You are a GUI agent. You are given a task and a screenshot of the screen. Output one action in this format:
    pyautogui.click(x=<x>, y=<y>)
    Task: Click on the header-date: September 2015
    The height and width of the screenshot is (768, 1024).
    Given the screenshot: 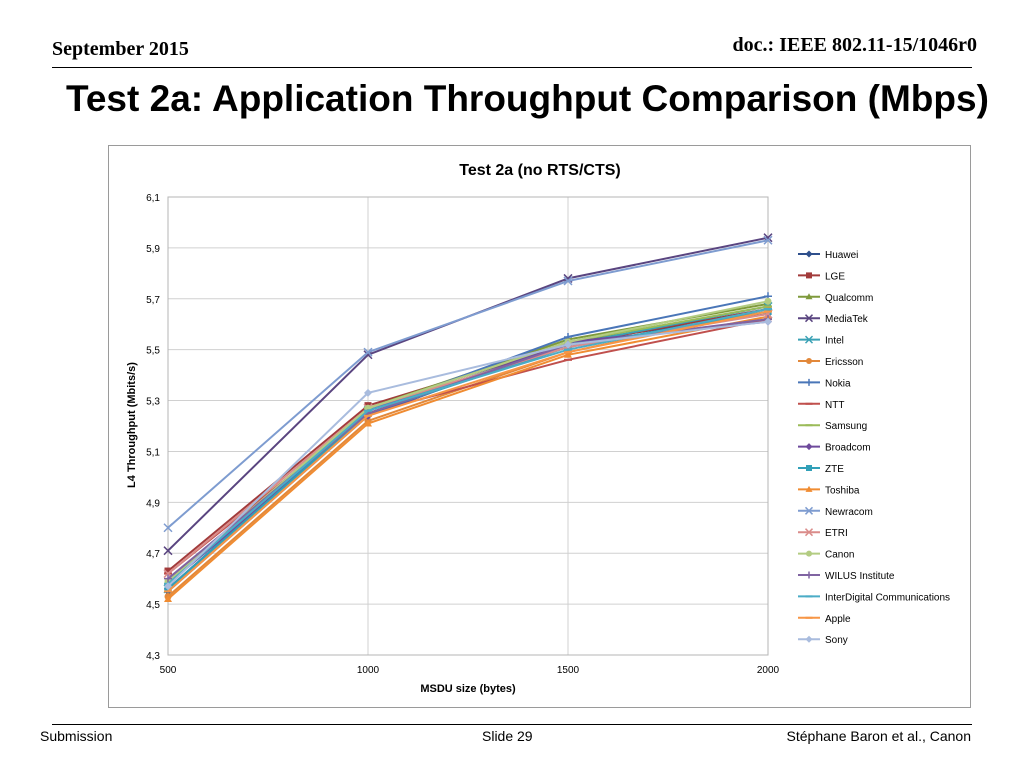 What is the action you would take?
    pyautogui.click(x=120, y=49)
    